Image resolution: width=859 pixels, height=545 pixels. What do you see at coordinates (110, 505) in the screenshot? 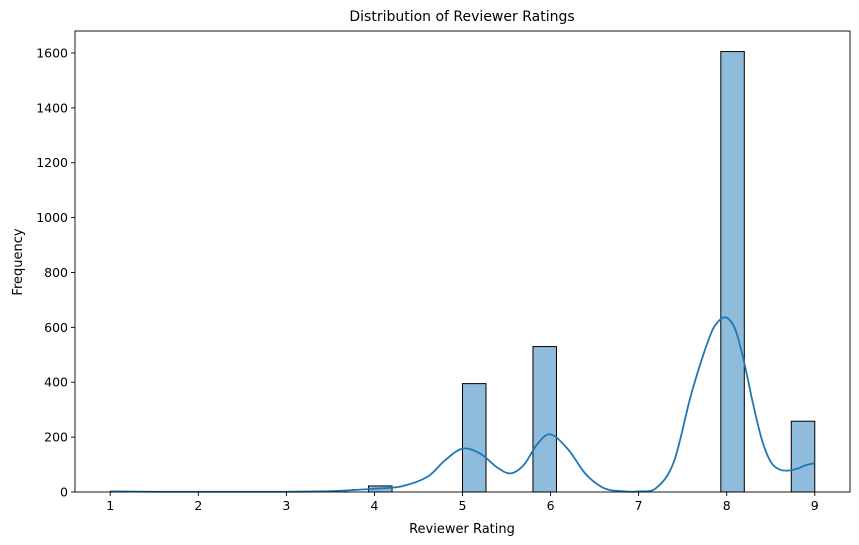
I see `x-tick-label: 1` at bounding box center [110, 505].